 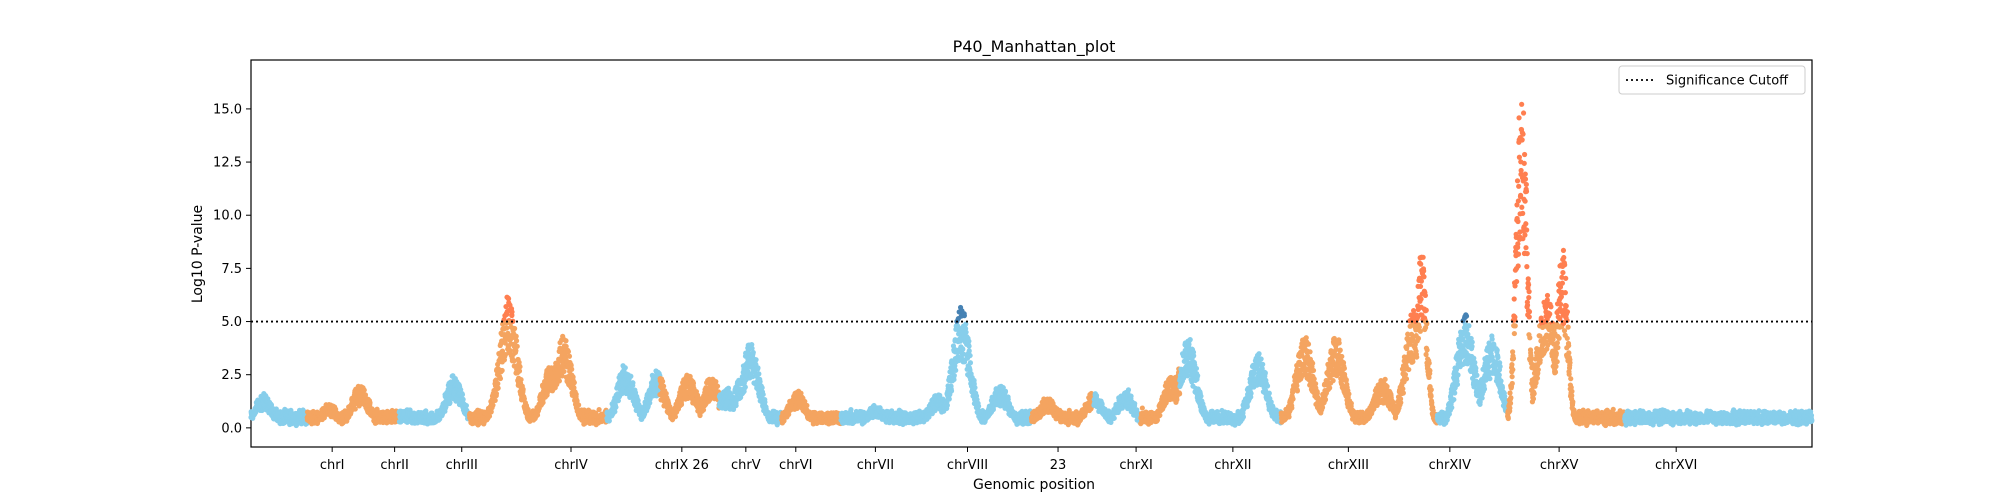 I want to click on chart-title: P40_Manhattan_plot, so click(x=1034, y=47).